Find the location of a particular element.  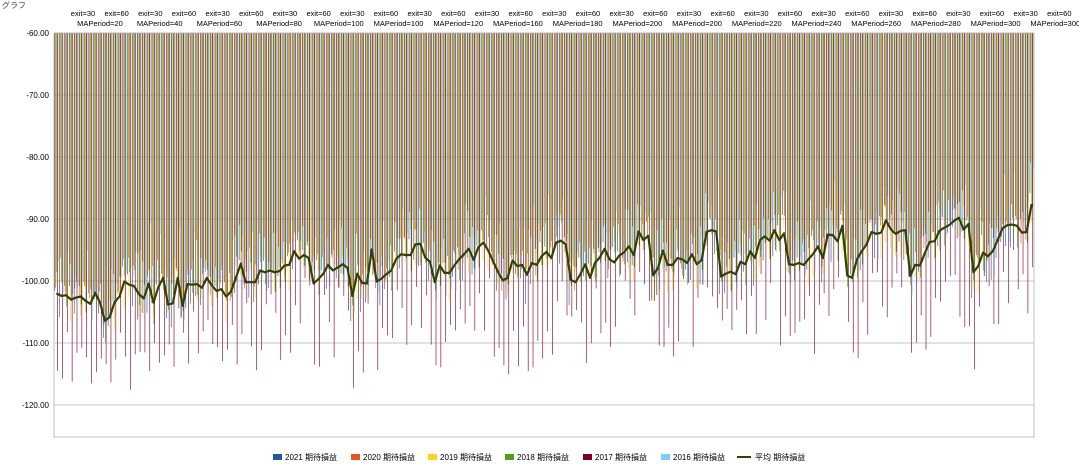

legend-swatch is located at coordinates (355, 457).